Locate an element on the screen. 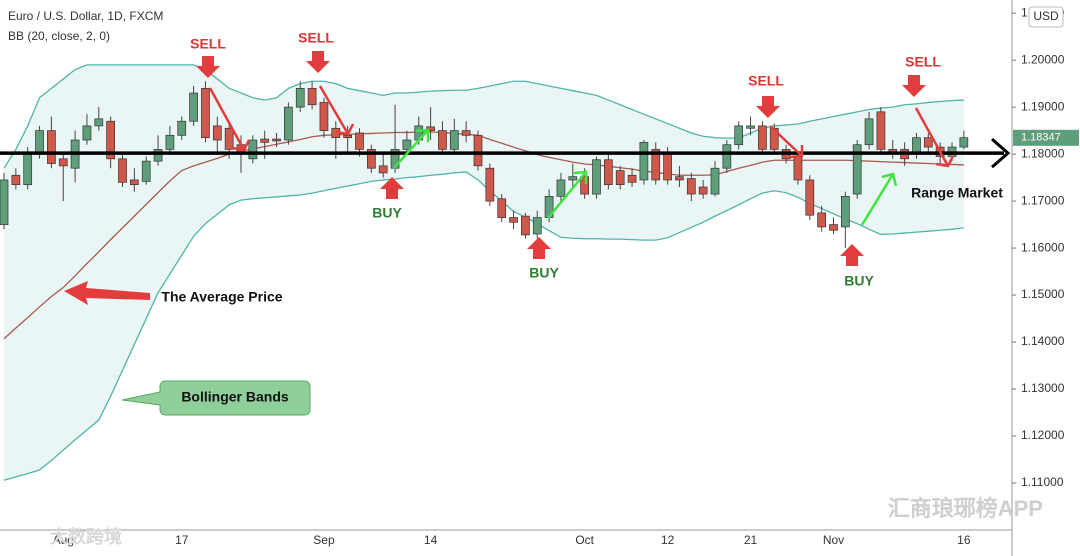 The height and width of the screenshot is (556, 1080). bollinger-callout is located at coordinates (216, 398).